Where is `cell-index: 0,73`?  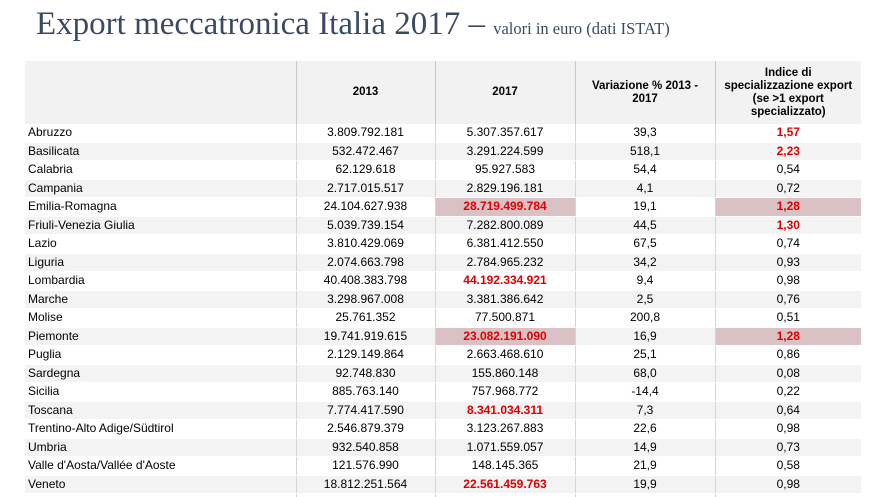
cell-index: 0,73 is located at coordinates (788, 447).